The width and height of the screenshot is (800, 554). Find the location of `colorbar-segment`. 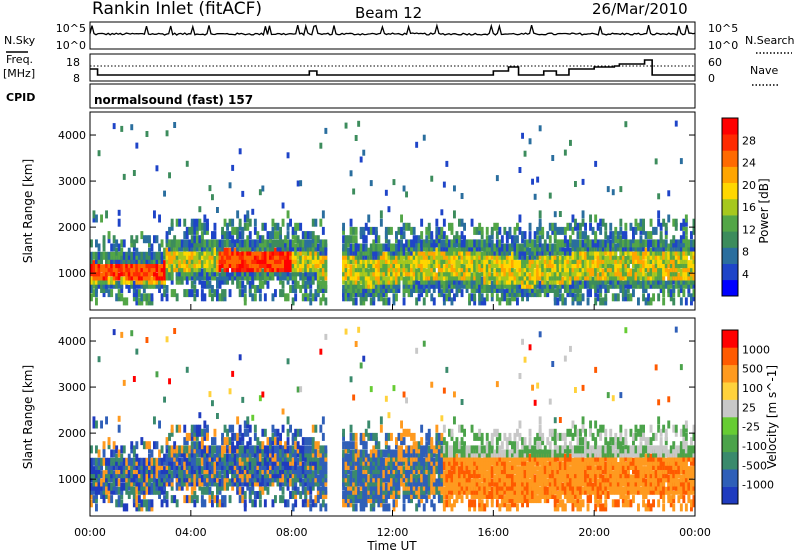

colorbar-segment is located at coordinates (730, 126).